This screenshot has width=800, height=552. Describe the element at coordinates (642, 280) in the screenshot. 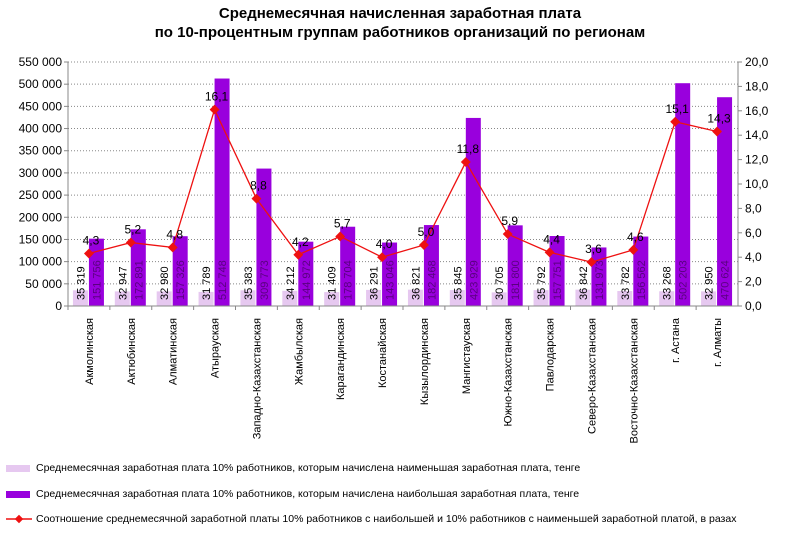

I see `data-label-high: 156 562` at that location.